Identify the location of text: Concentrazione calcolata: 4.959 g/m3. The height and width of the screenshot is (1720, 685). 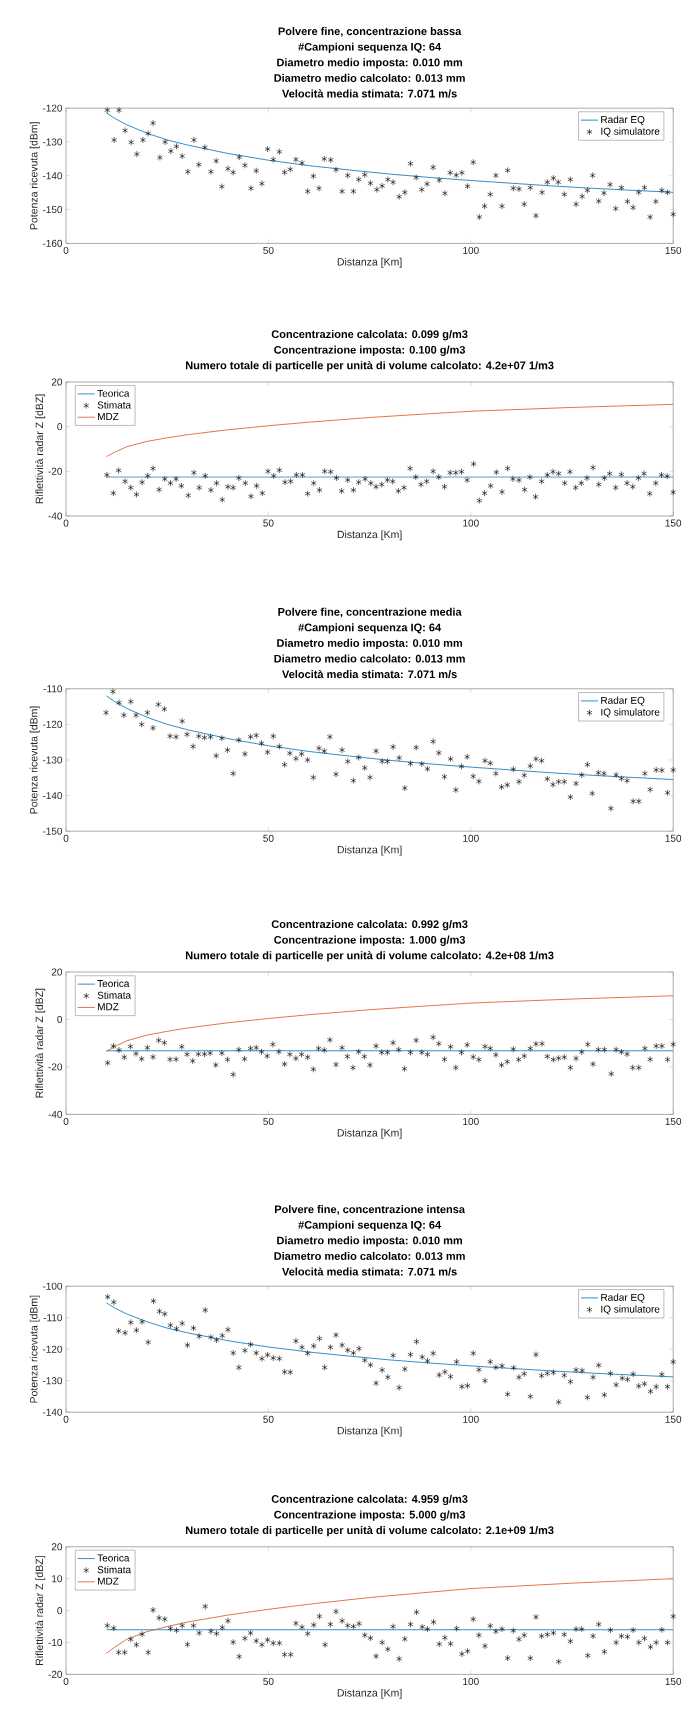
(369, 1500).